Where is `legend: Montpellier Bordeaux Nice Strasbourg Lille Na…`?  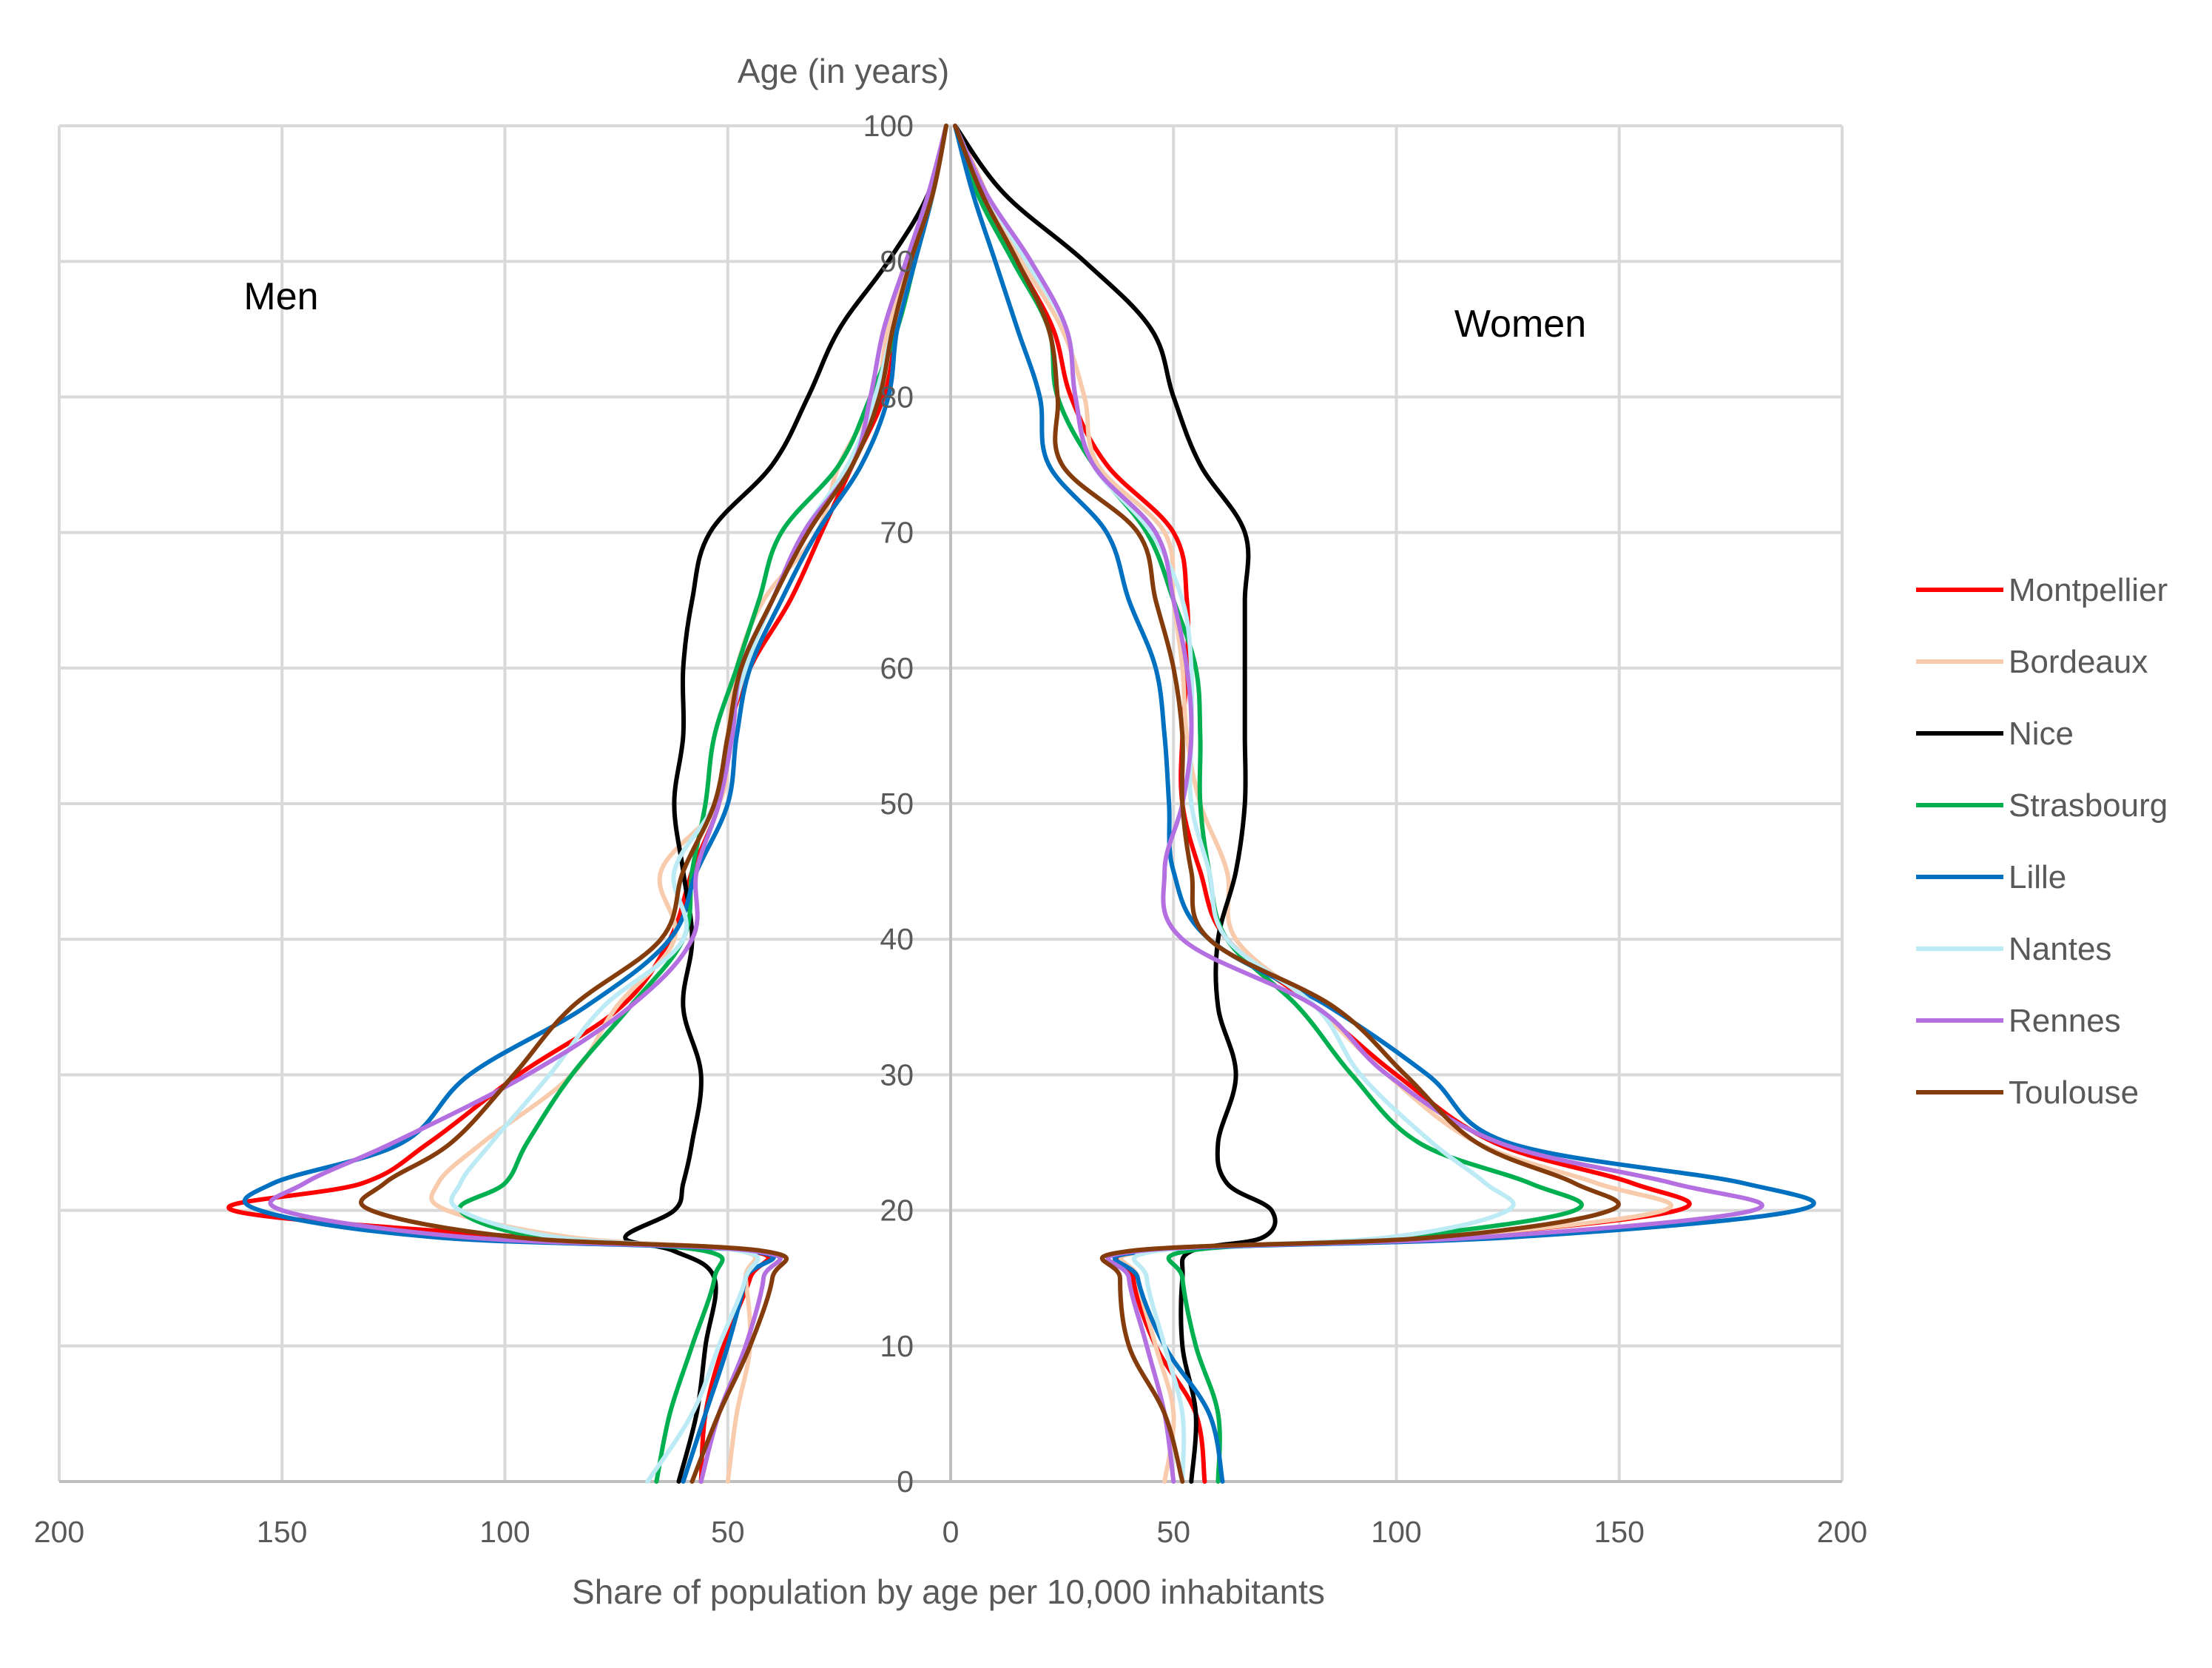
legend: Montpellier Bordeaux Nice Strasbourg Lille Na… is located at coordinates (2042, 841).